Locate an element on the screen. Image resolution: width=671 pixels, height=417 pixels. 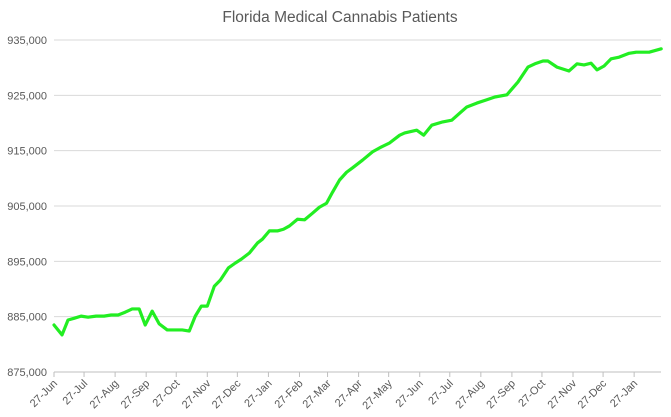
y-tick-label: 925,000 is located at coordinates (27, 96).